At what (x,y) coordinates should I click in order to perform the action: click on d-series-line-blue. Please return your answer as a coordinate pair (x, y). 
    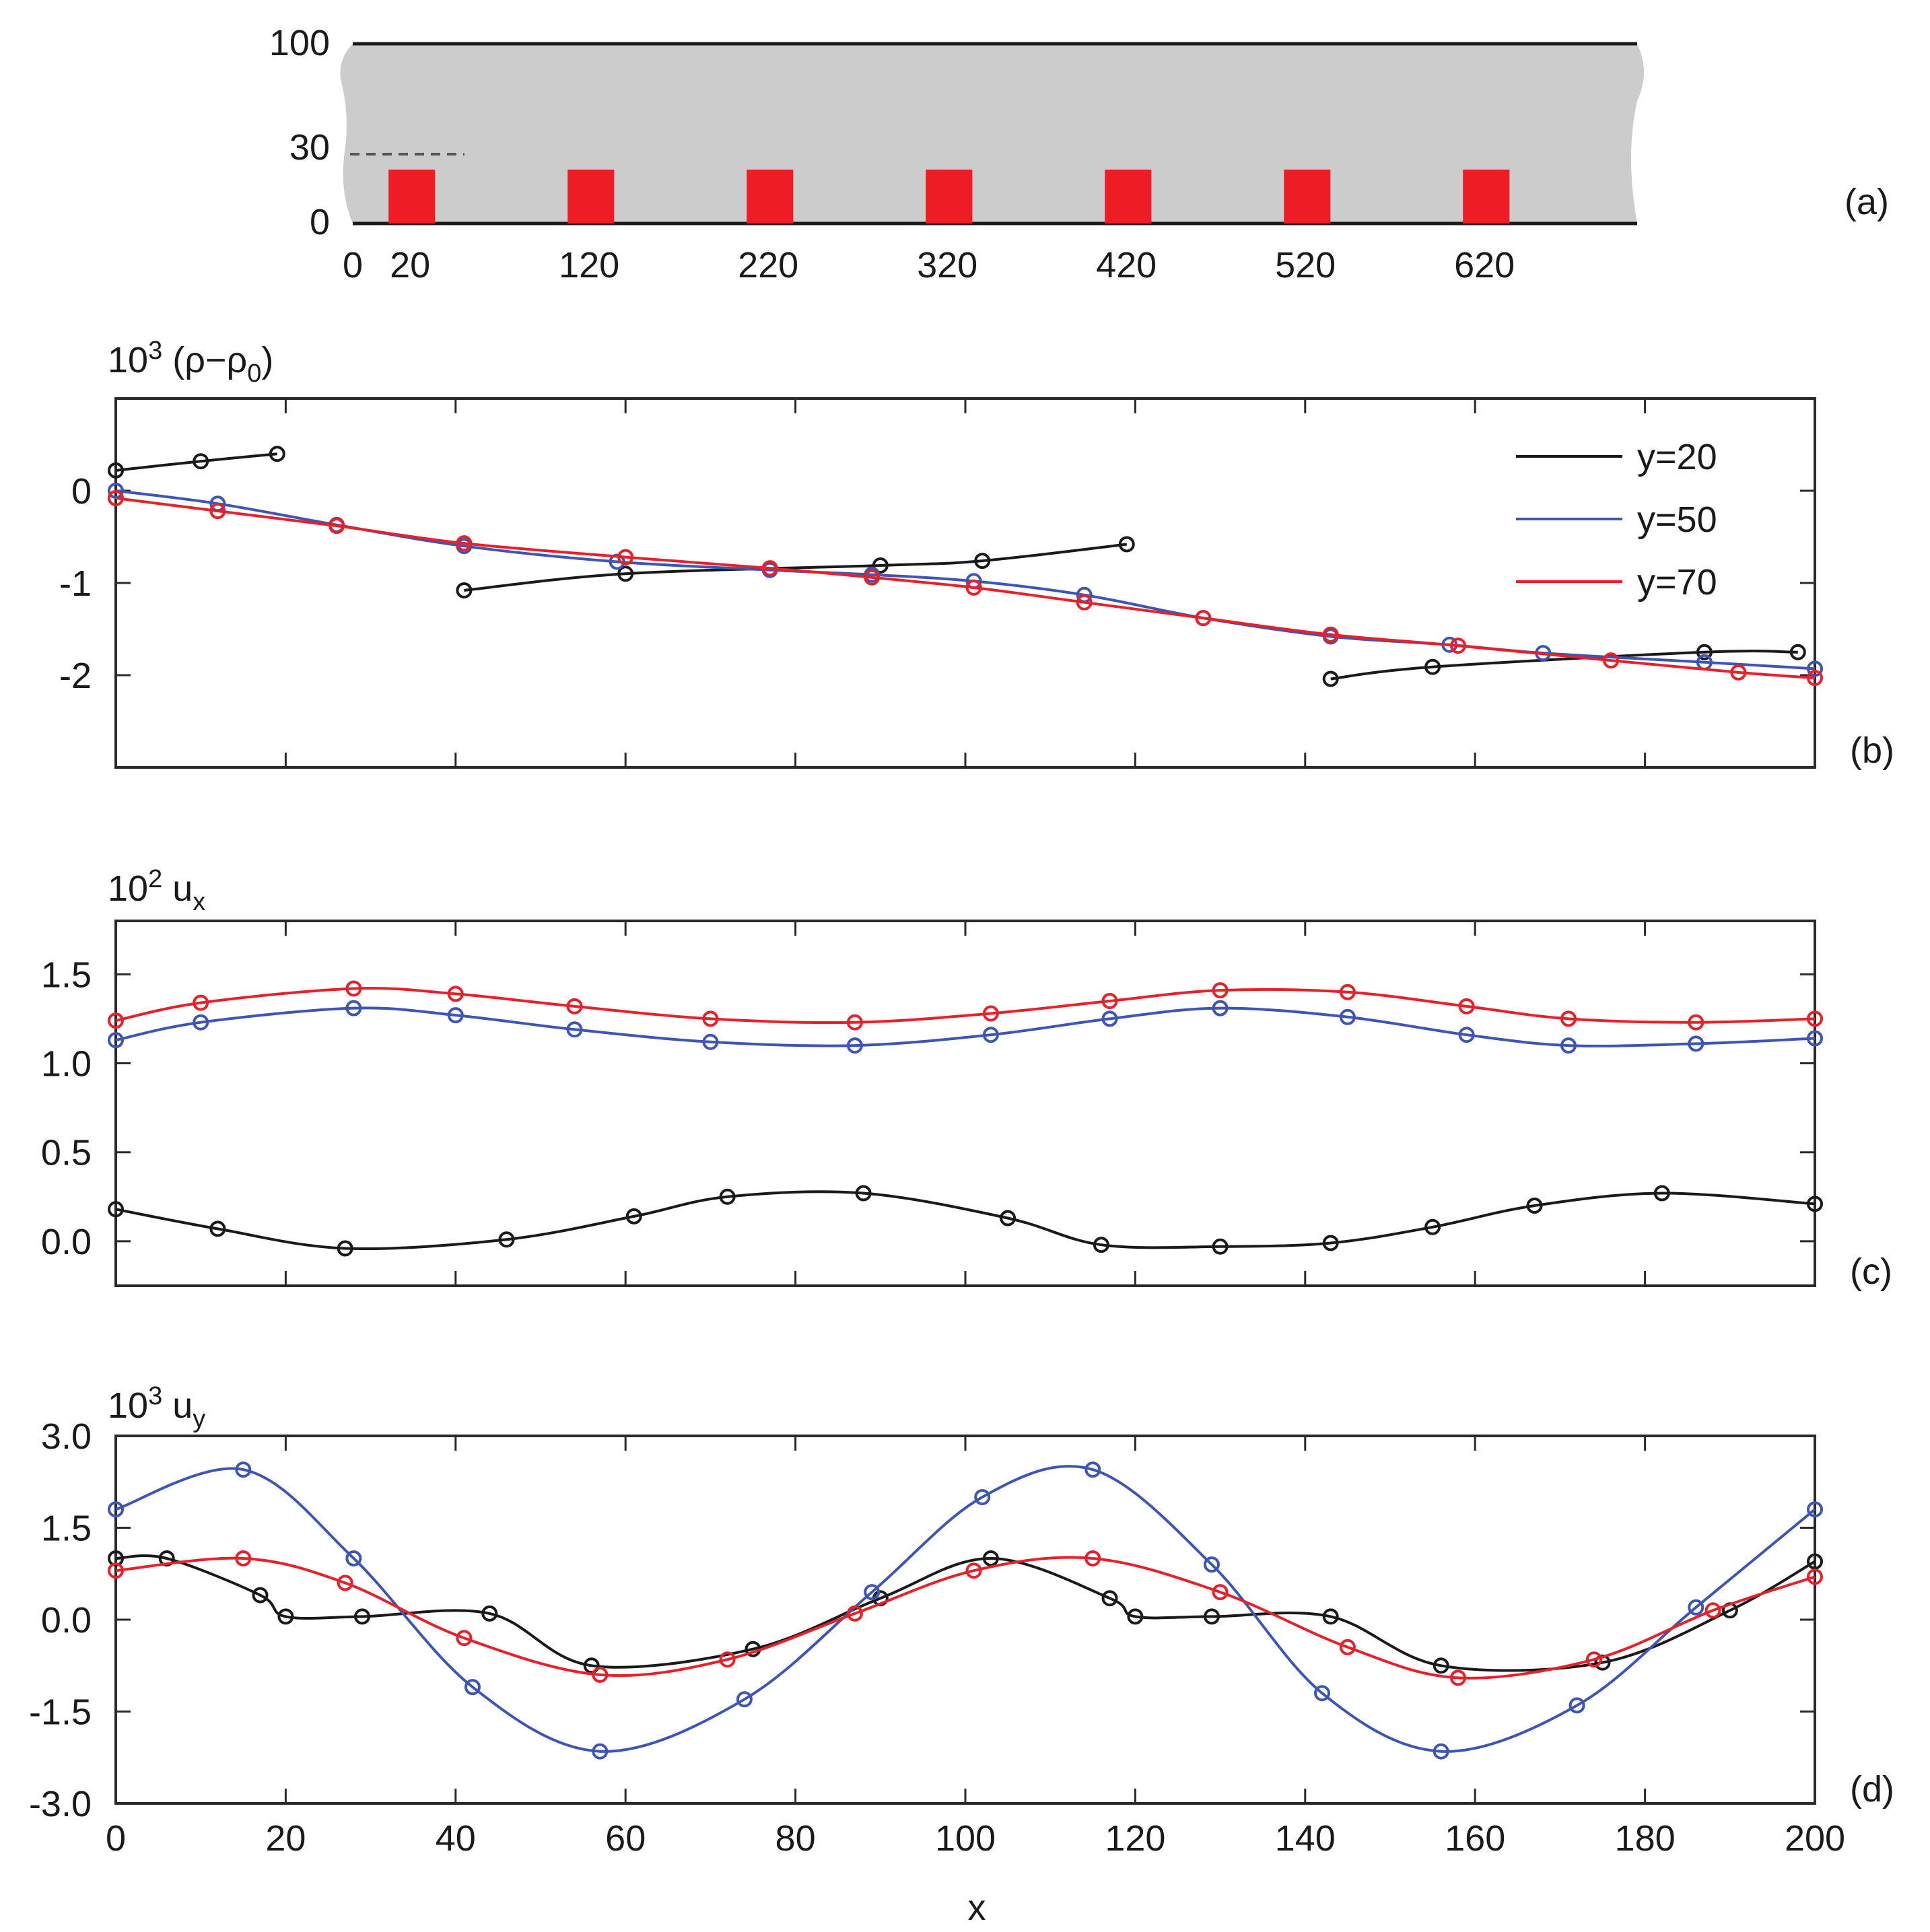
    Looking at the image, I should click on (965, 1609).